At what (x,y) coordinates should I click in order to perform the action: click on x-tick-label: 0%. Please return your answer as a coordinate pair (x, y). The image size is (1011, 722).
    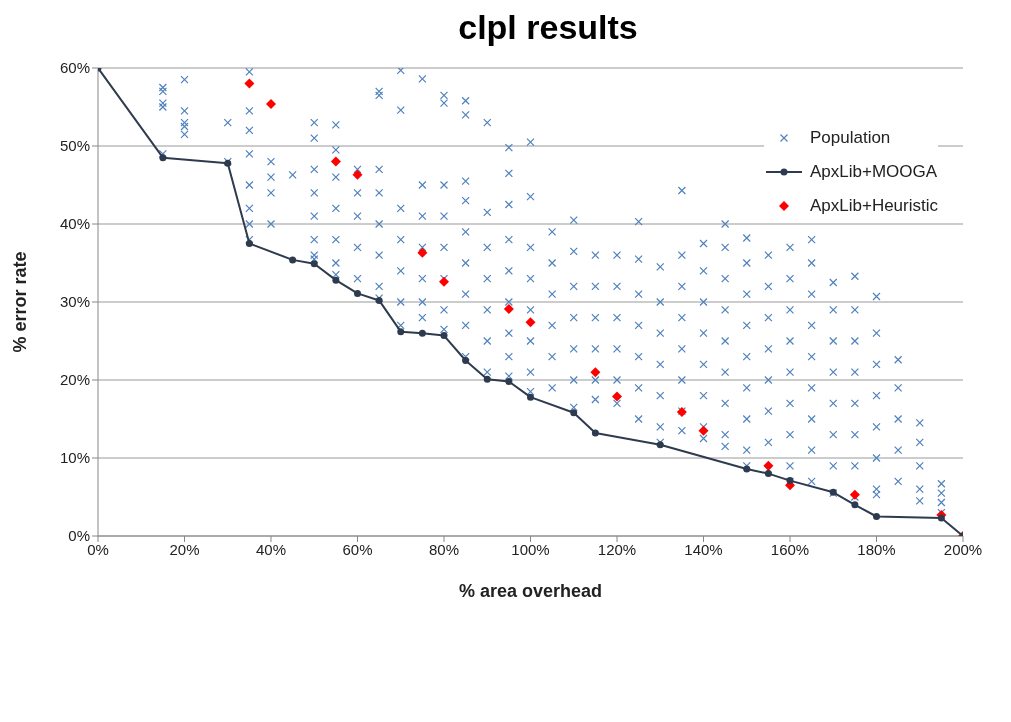
    Looking at the image, I should click on (98, 549).